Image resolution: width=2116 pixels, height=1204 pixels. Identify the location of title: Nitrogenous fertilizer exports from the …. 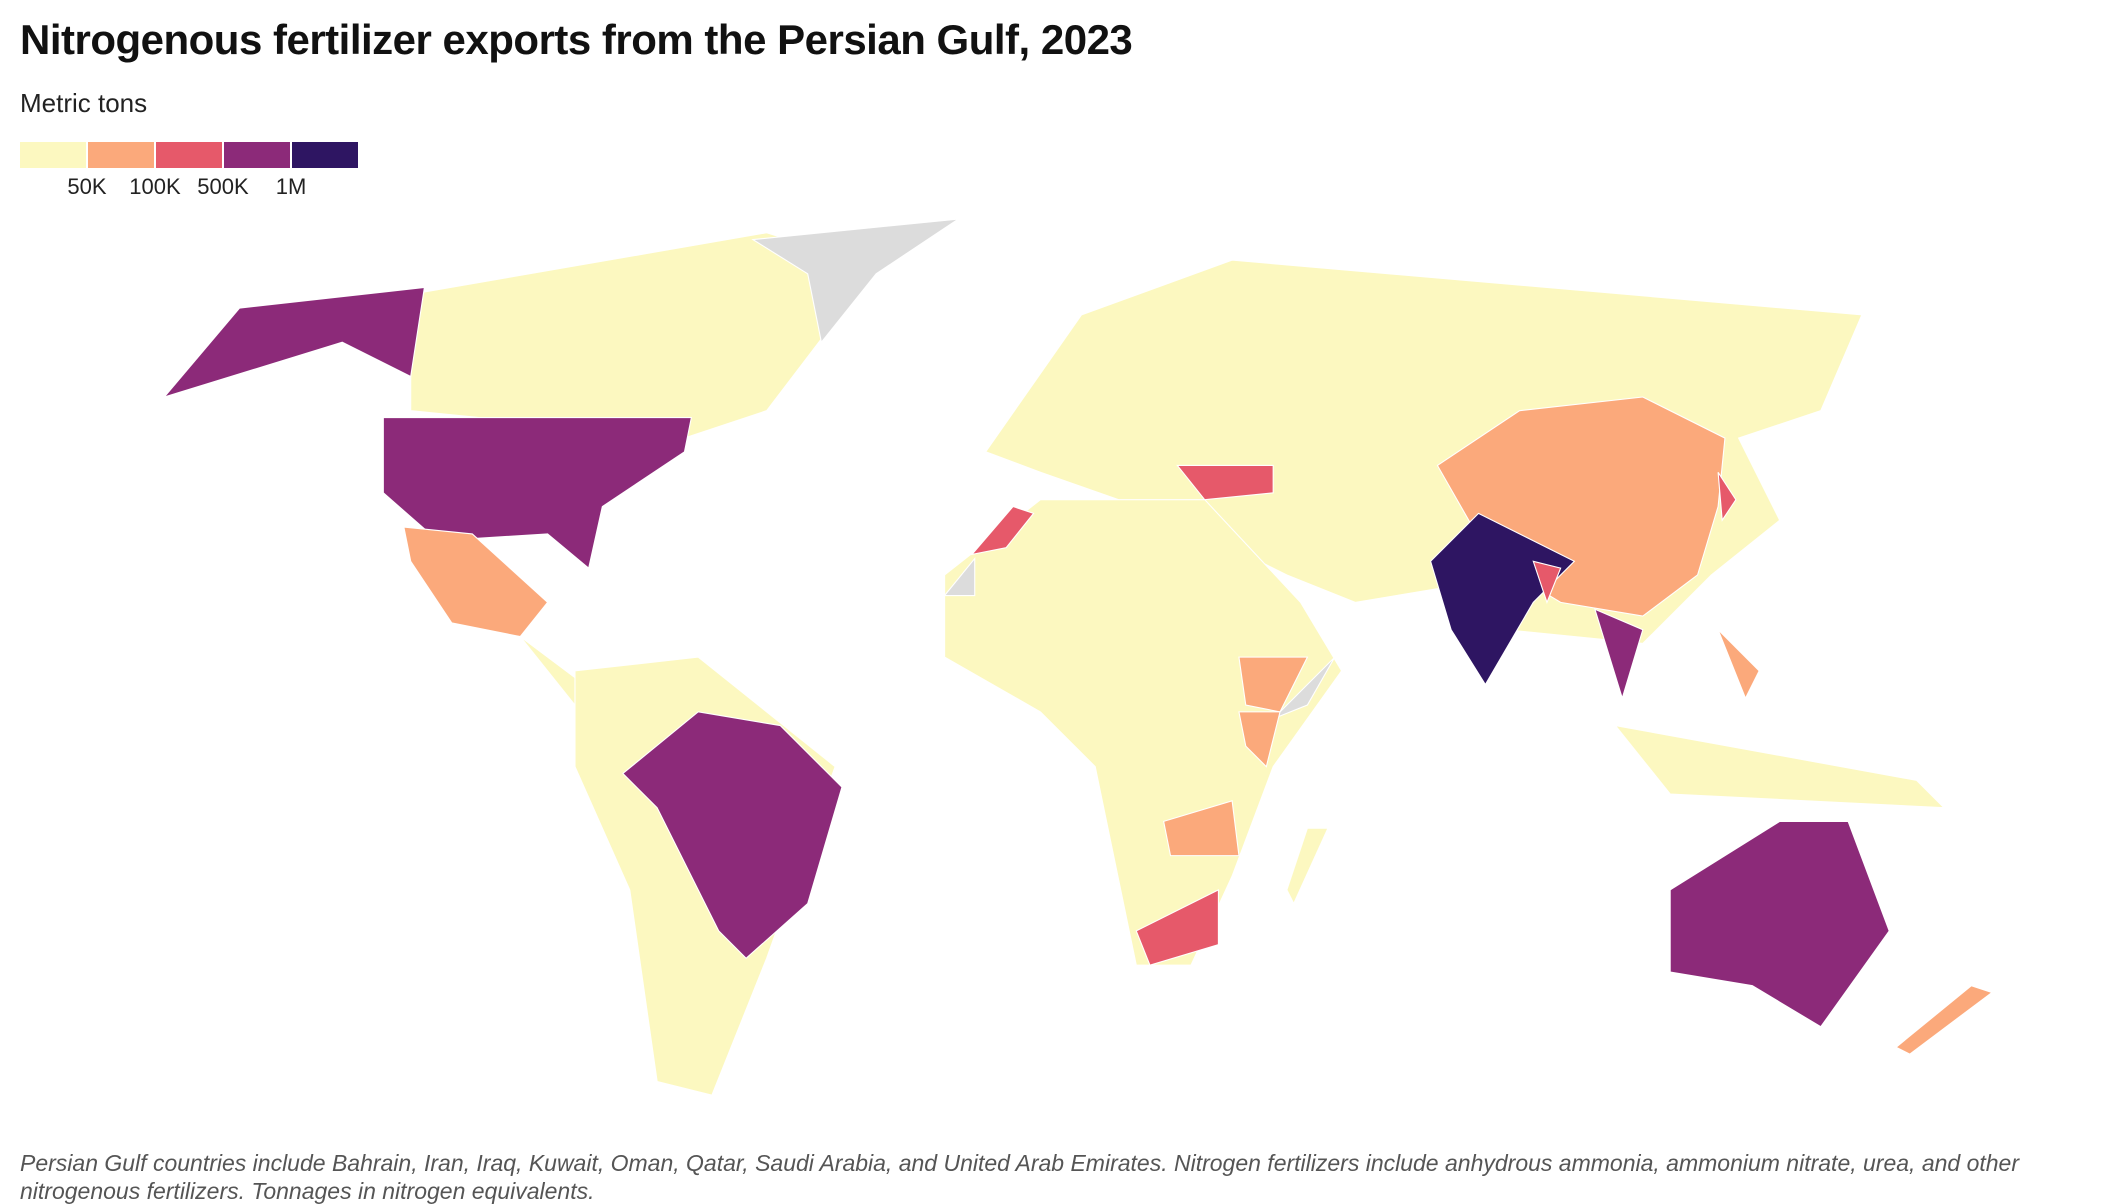
(576, 39).